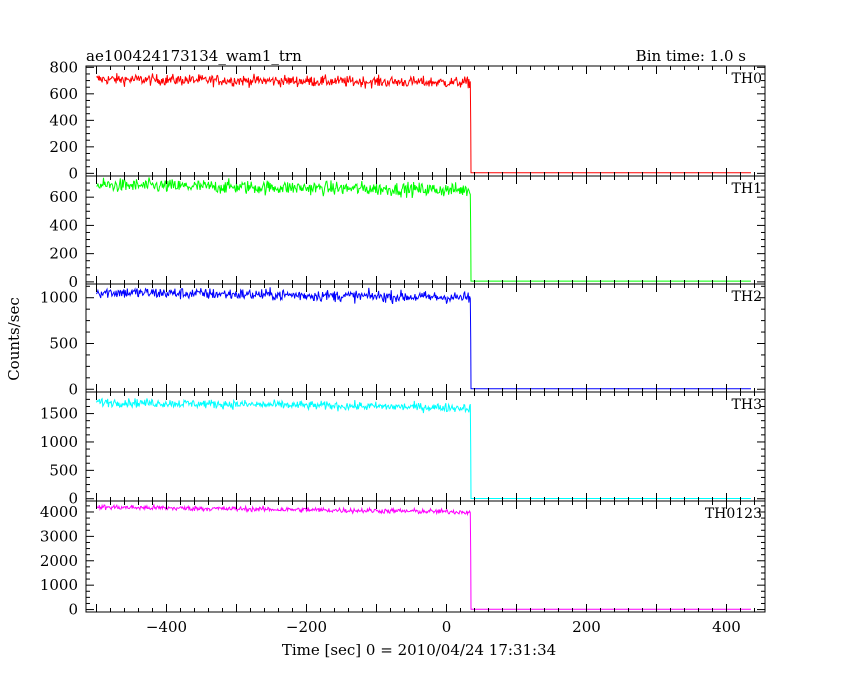 The height and width of the screenshot is (680, 850). I want to click on panel-frame-th3, so click(425, 446).